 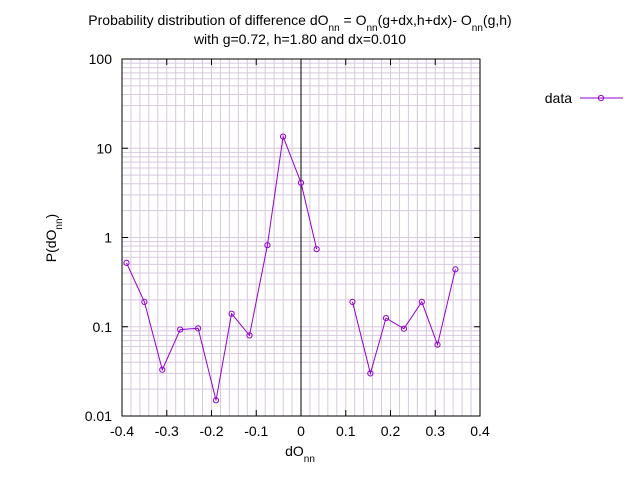 What do you see at coordinates (300, 454) in the screenshot?
I see `x-axis-label: dOnn` at bounding box center [300, 454].